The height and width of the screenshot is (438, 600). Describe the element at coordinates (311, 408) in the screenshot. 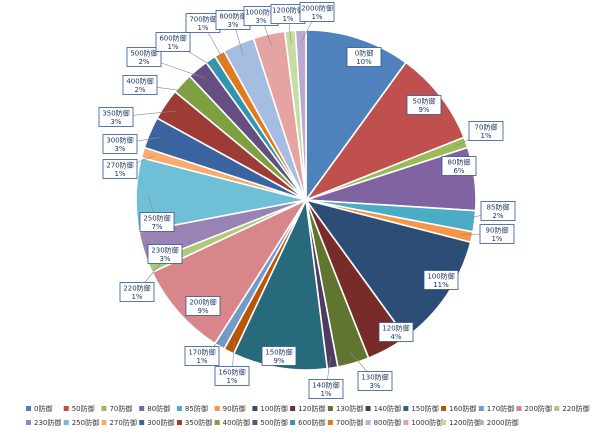

I see `legend-label-120: 120防御` at that location.